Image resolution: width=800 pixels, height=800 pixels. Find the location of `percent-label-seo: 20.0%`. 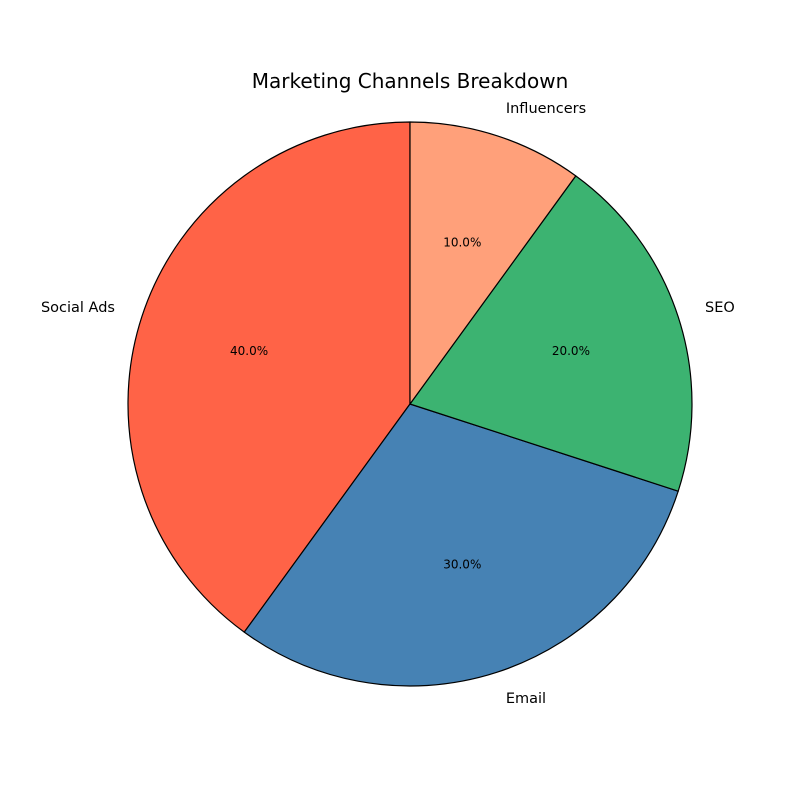

percent-label-seo: 20.0% is located at coordinates (571, 351).